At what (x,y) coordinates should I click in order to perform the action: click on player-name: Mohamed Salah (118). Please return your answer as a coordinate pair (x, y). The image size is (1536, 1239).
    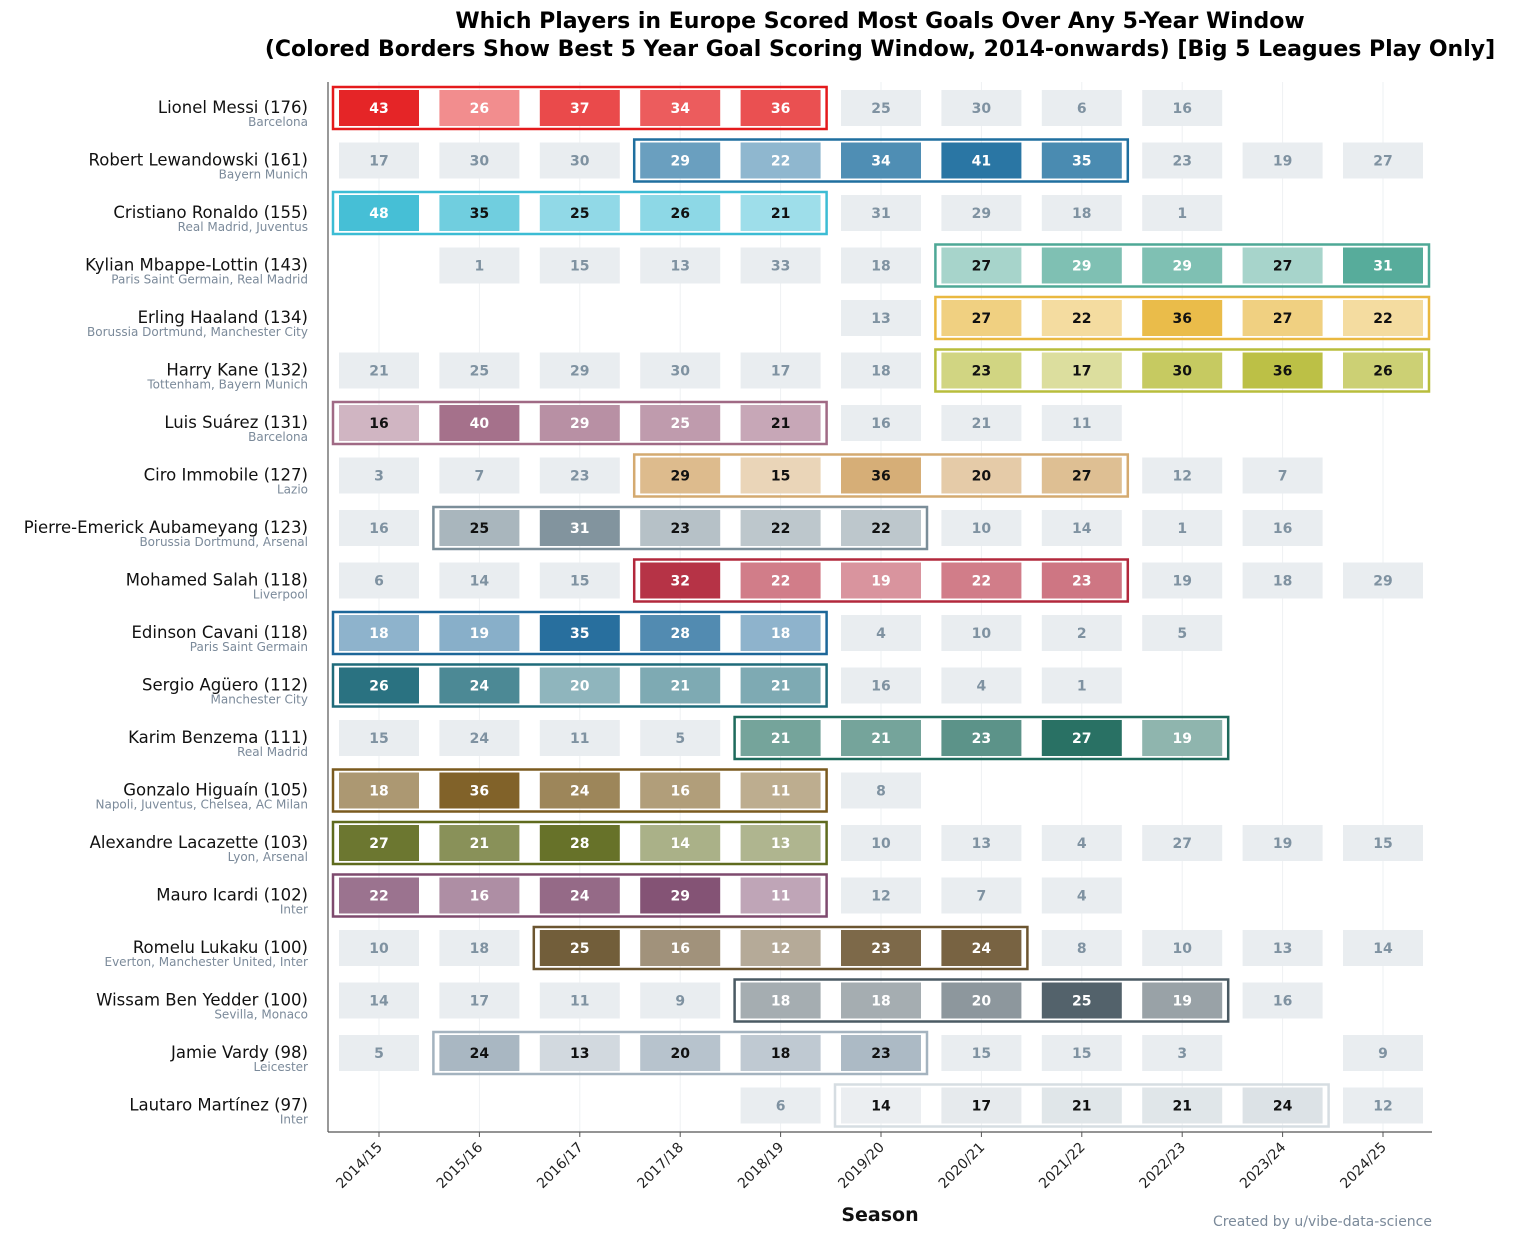
    Looking at the image, I should click on (217, 580).